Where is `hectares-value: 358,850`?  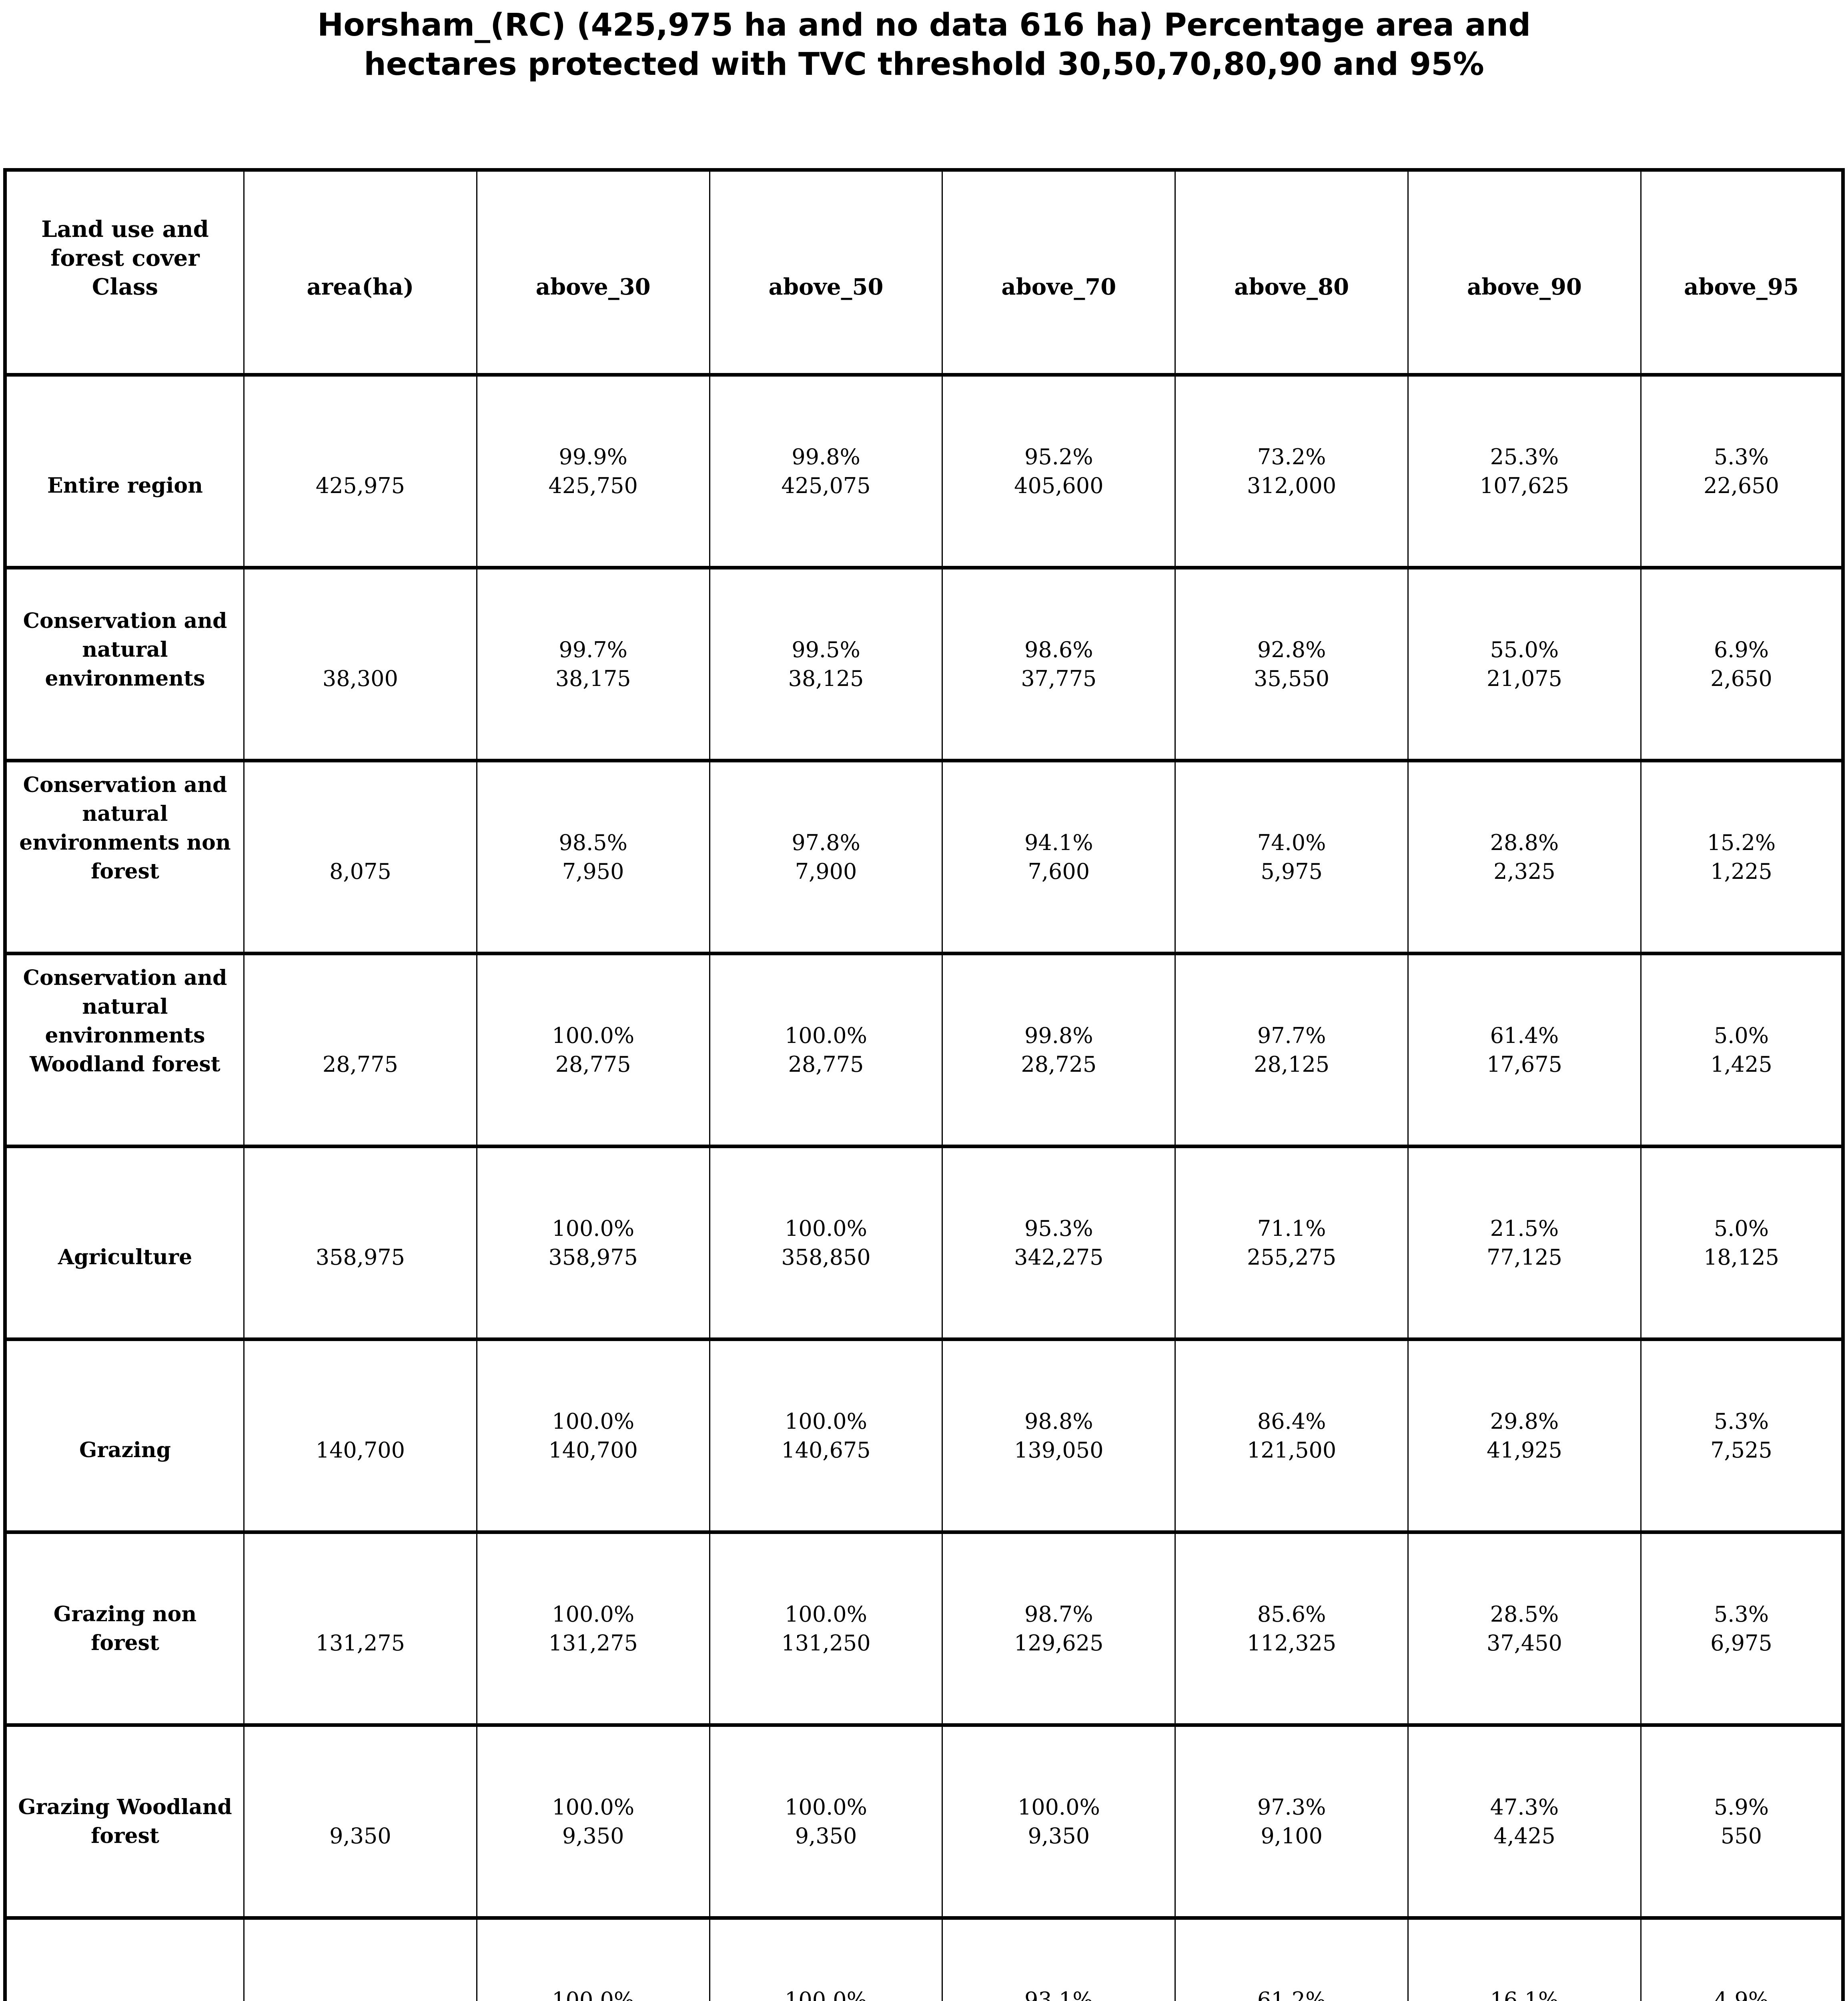 hectares-value: 358,850 is located at coordinates (826, 1257).